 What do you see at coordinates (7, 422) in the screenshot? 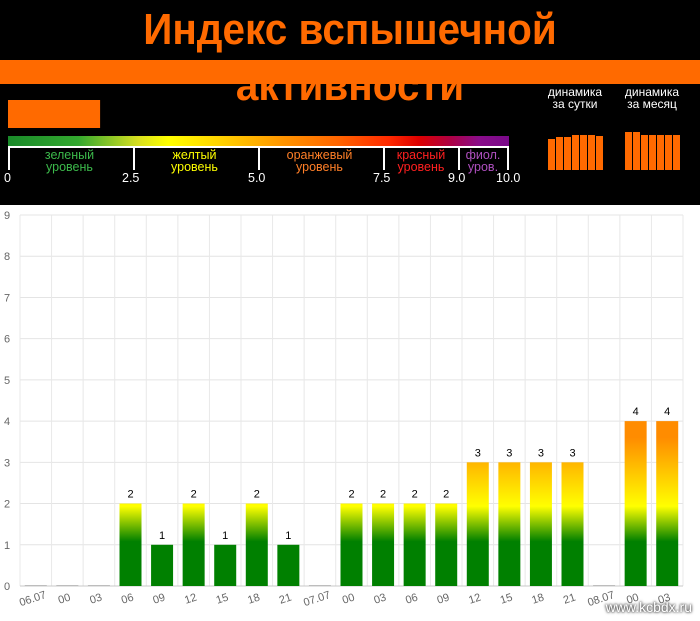
I see `y-tick-label: 4` at bounding box center [7, 422].